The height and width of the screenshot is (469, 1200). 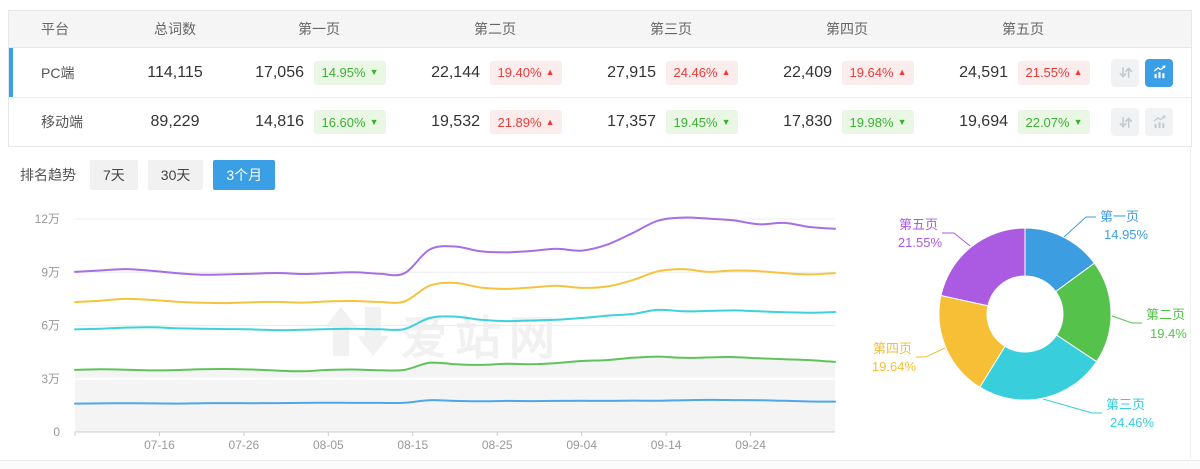 I want to click on donut-label-percent-page1: 14.95%, so click(x=1126, y=234).